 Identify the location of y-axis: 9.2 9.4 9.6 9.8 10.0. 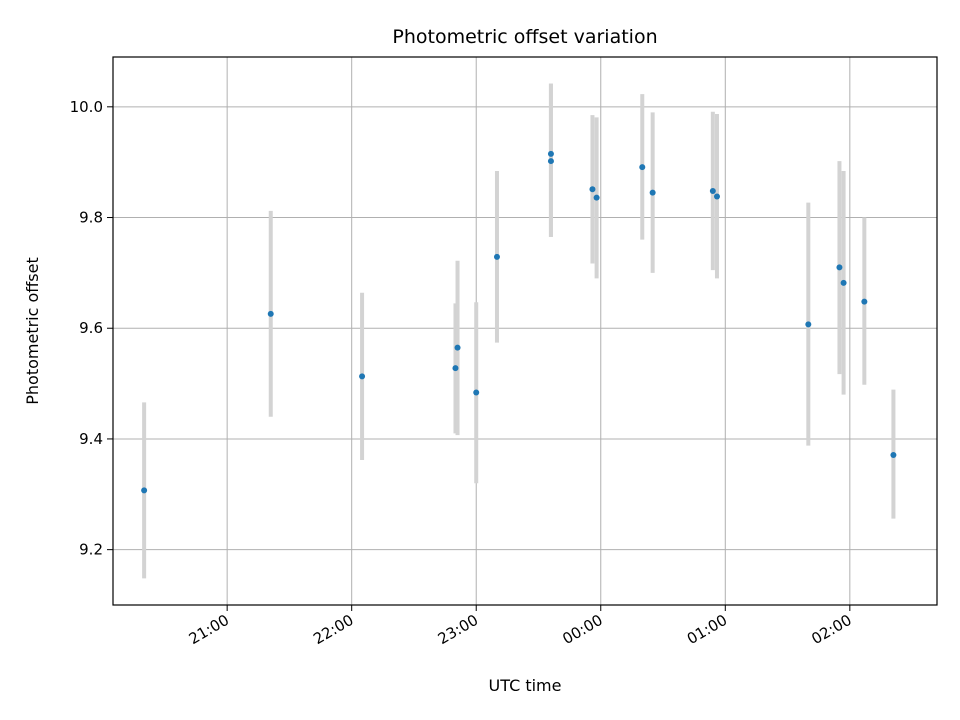
(91, 328).